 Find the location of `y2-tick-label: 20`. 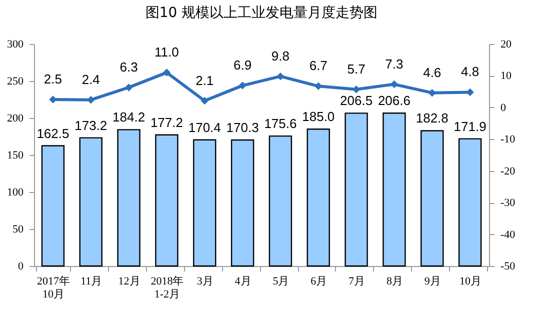

y2-tick-label: 20 is located at coordinates (506, 44).